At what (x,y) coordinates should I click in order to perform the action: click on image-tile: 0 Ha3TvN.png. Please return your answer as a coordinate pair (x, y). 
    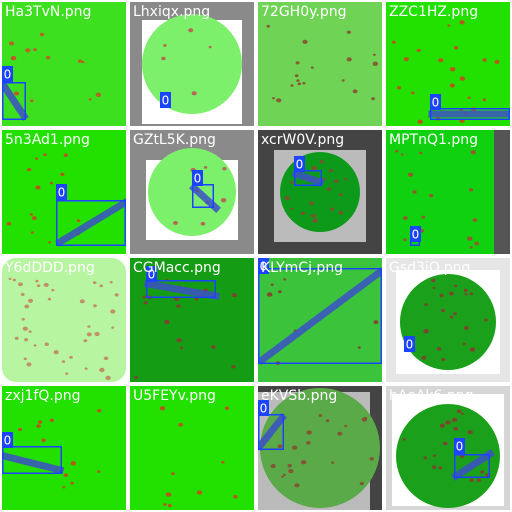
    Looking at the image, I should click on (64, 64).